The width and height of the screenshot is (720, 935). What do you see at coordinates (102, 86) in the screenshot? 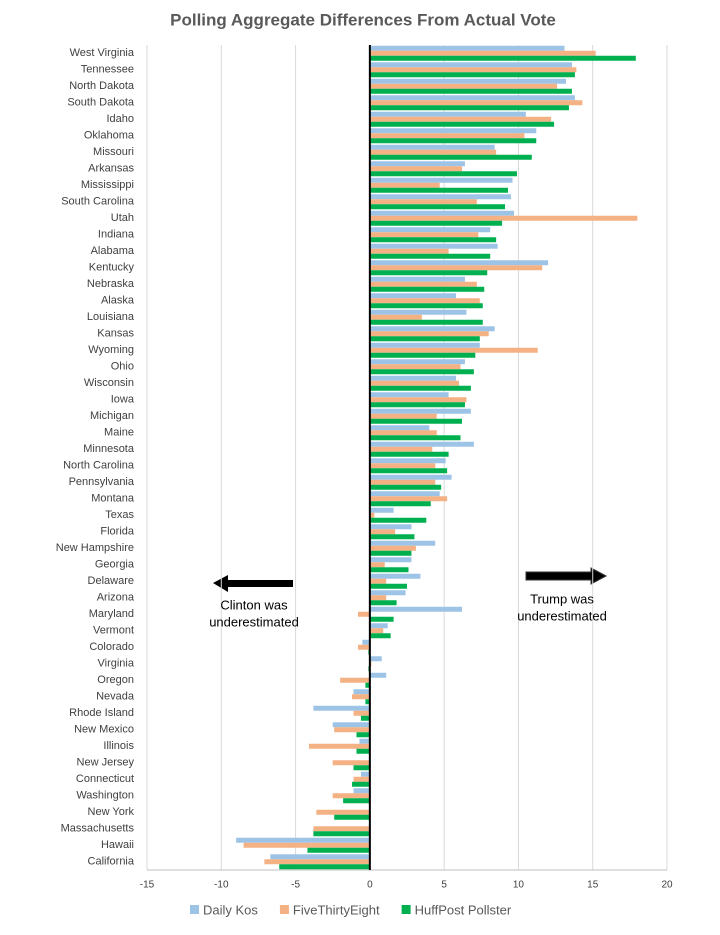
I see `y-tick-label: North Dakota` at bounding box center [102, 86].